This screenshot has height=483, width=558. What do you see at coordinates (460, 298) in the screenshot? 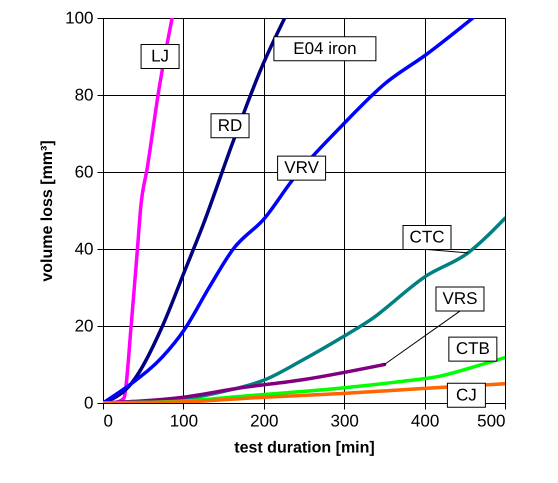
I see `text: VRS` at bounding box center [460, 298].